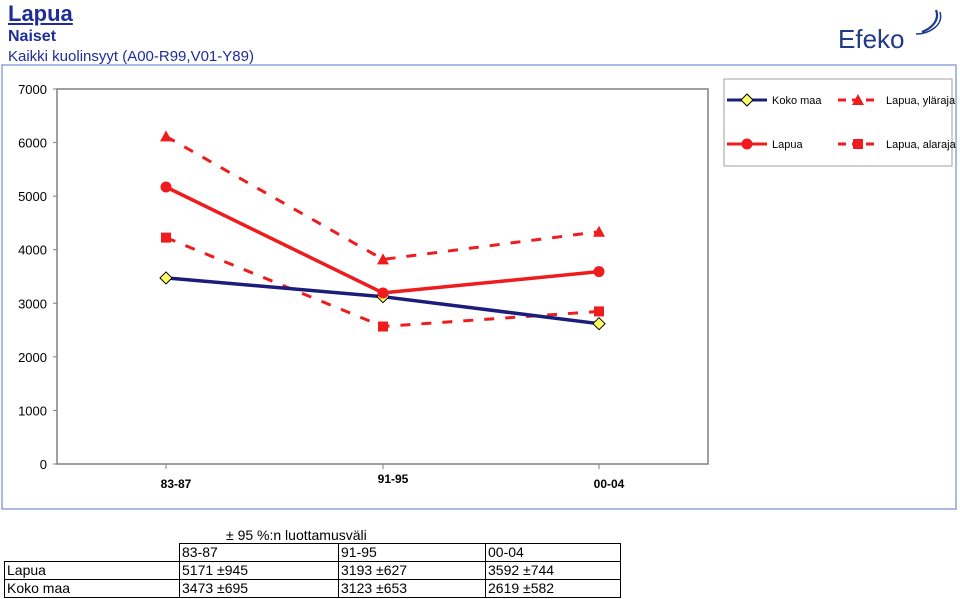  I want to click on table-row: Lapua 5171 ±945 3193 ±627 3592 ±744, so click(312, 570).